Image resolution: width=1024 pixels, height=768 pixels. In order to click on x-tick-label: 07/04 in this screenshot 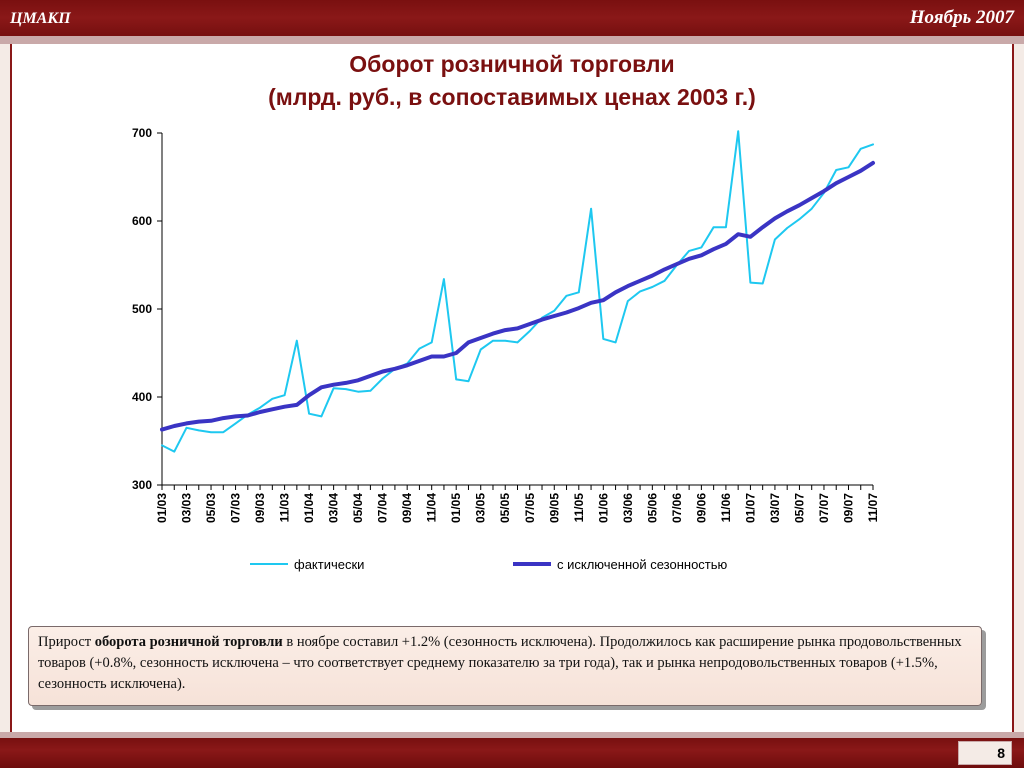, I will do `click(383, 508)`.